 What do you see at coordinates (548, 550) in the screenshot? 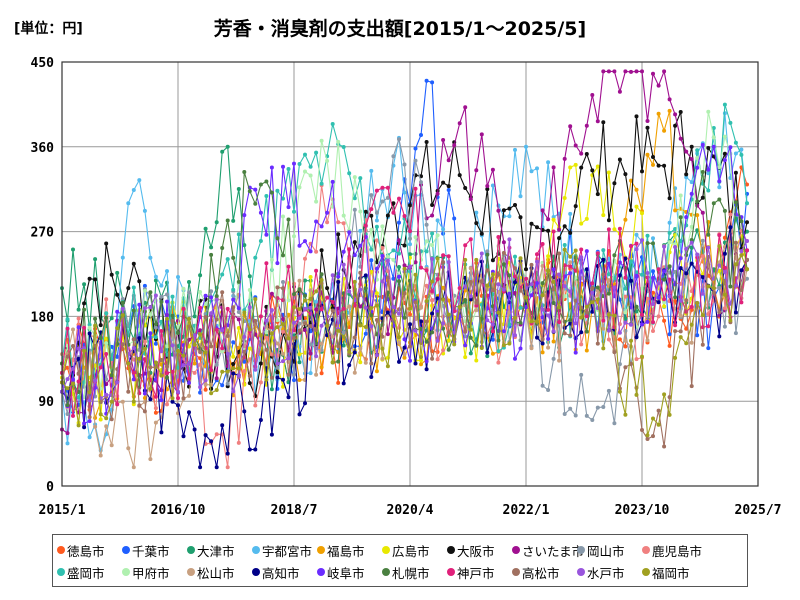
I see `legend-item: さいたま市` at bounding box center [548, 550].